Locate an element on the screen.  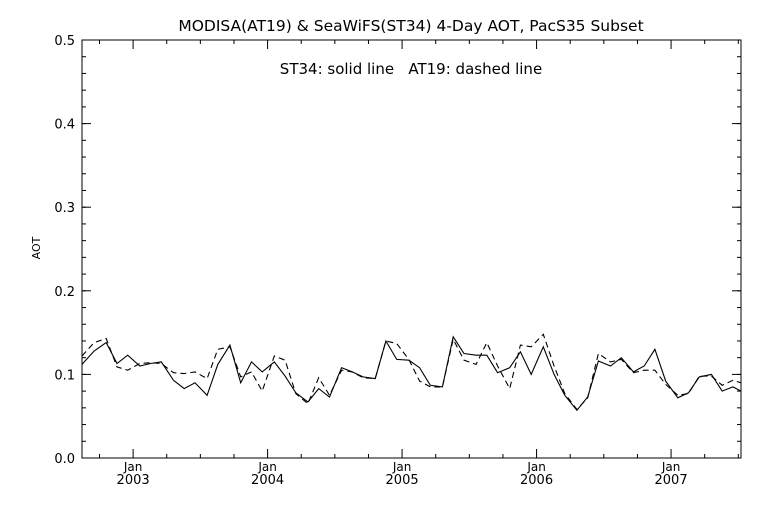
series-line-at19 is located at coordinates (411, 372).